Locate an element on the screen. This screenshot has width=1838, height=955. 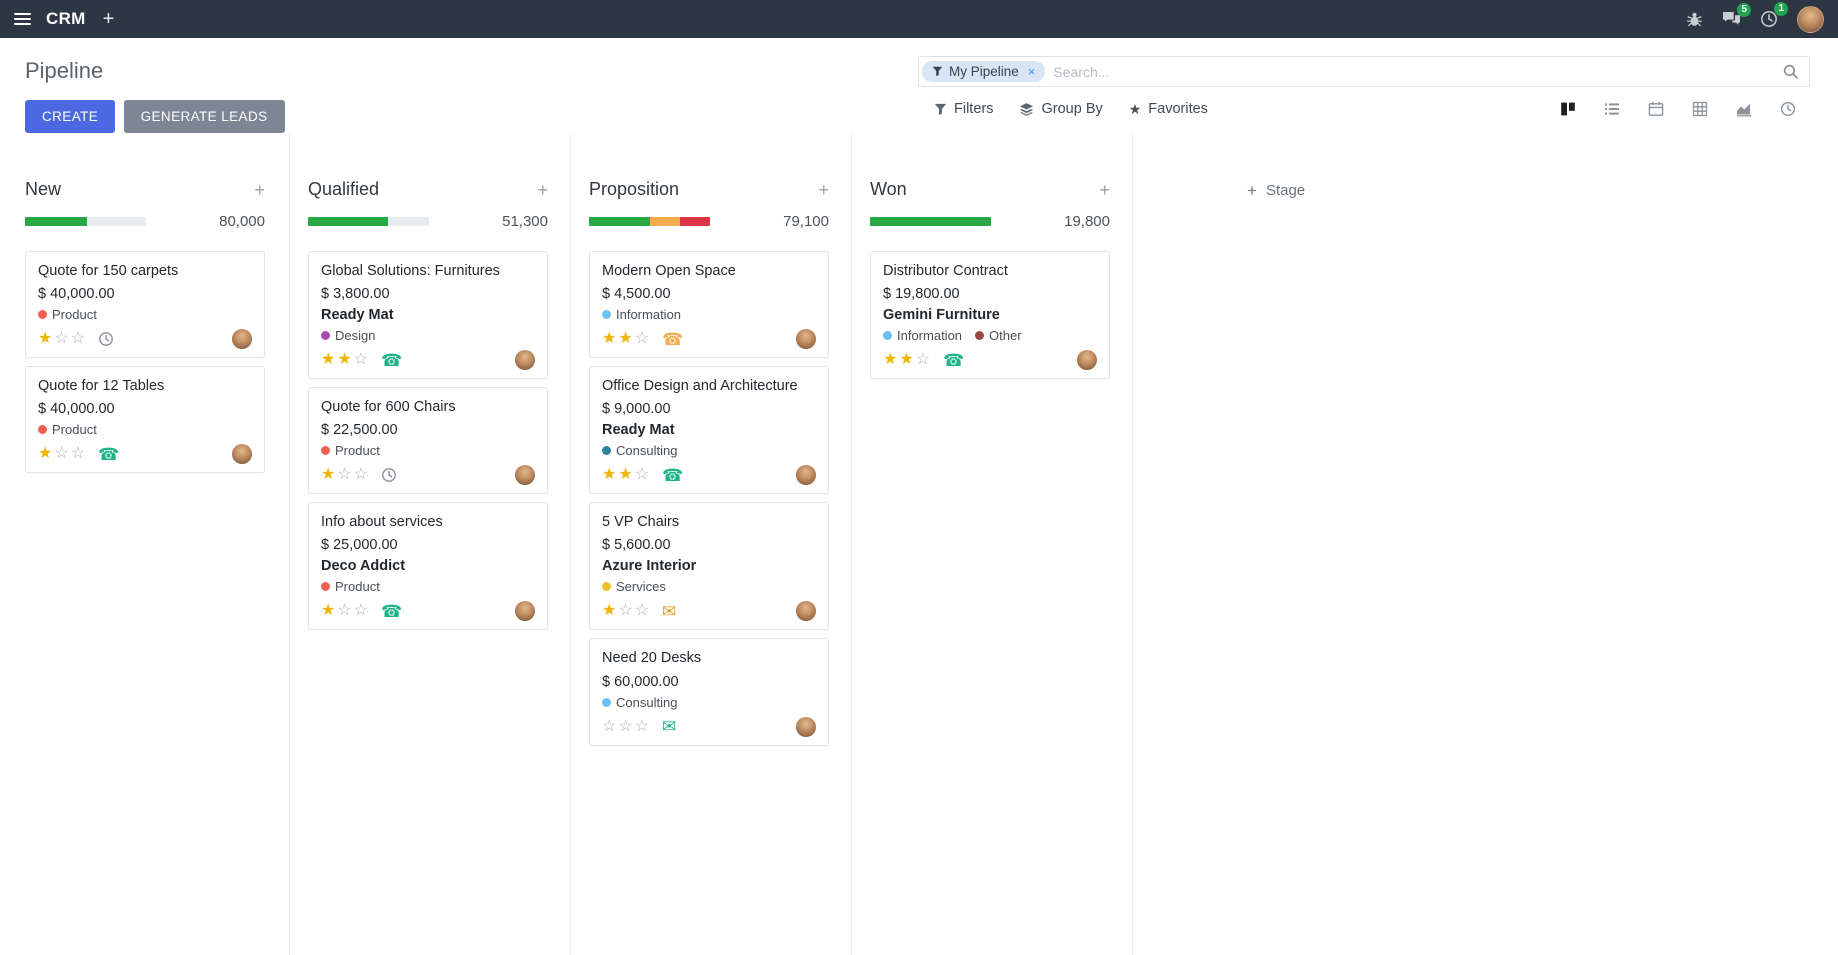
card-tag: Consulting is located at coordinates (639, 702).